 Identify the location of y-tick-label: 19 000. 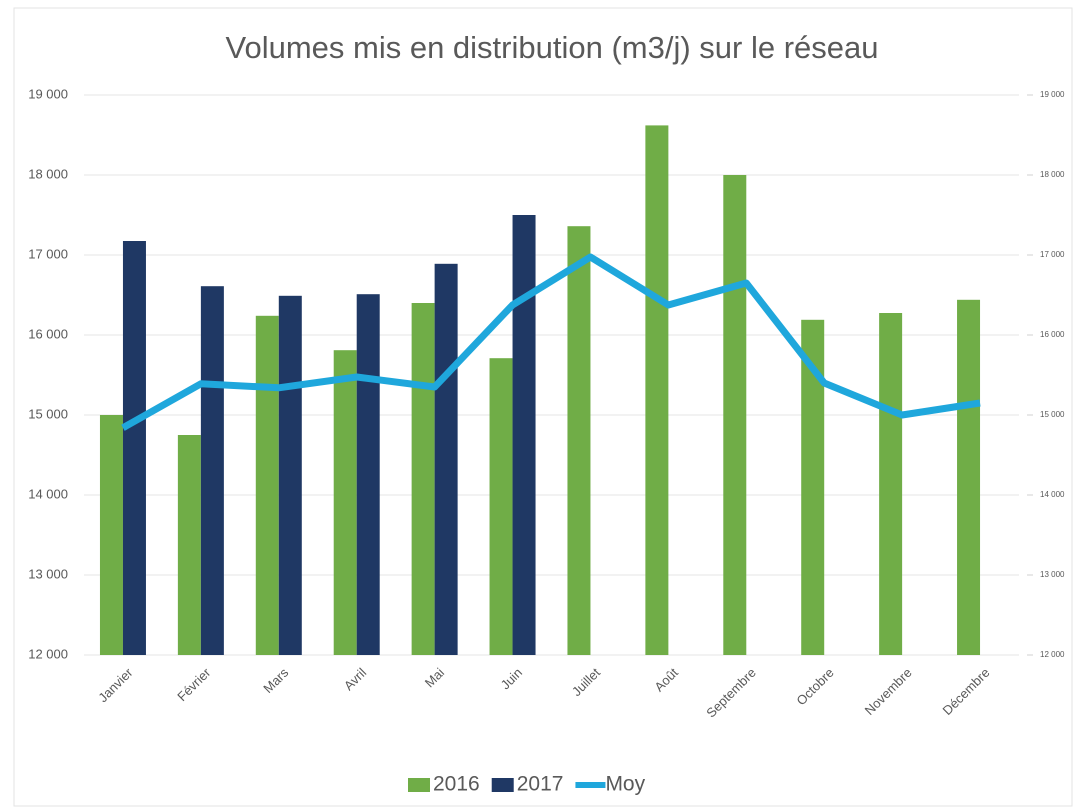
(48, 93).